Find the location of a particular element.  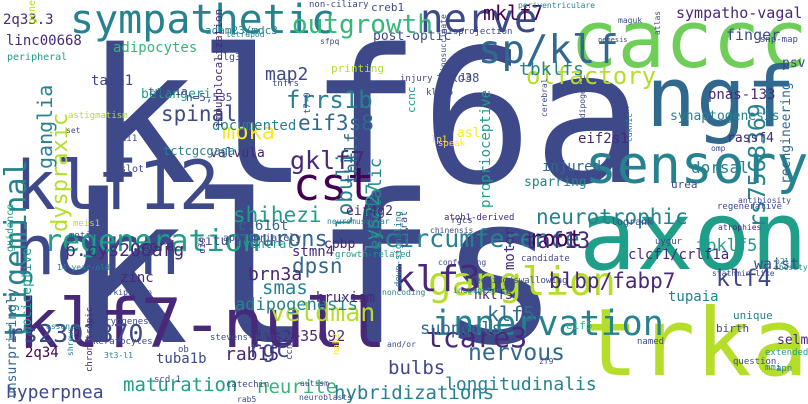

cloud-word: tctcgcgaga is located at coordinates (199, 151).